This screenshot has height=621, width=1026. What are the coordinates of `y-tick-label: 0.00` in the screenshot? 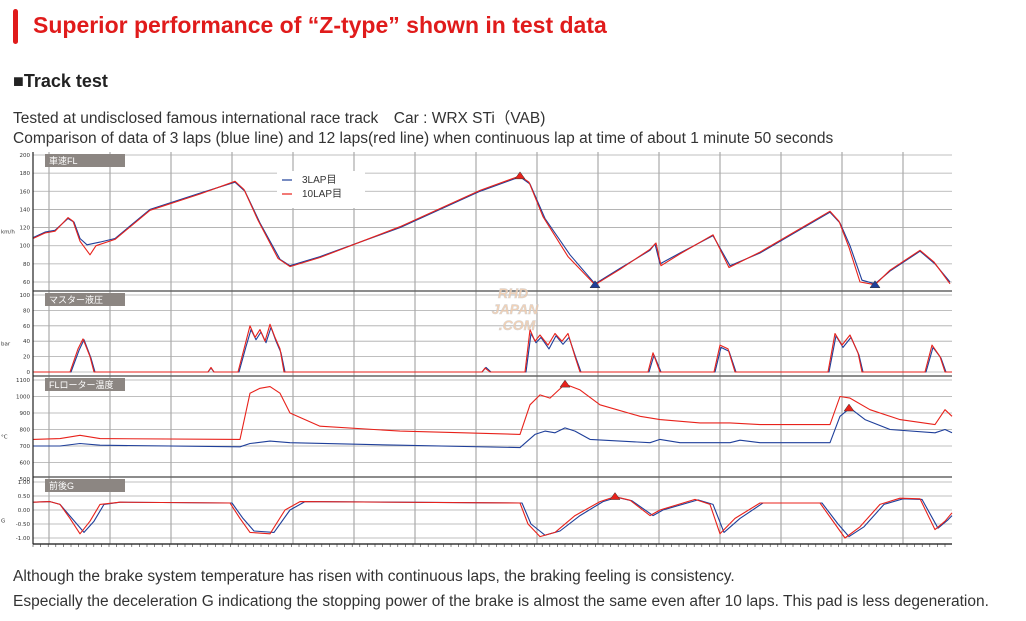 It's located at (24, 511).